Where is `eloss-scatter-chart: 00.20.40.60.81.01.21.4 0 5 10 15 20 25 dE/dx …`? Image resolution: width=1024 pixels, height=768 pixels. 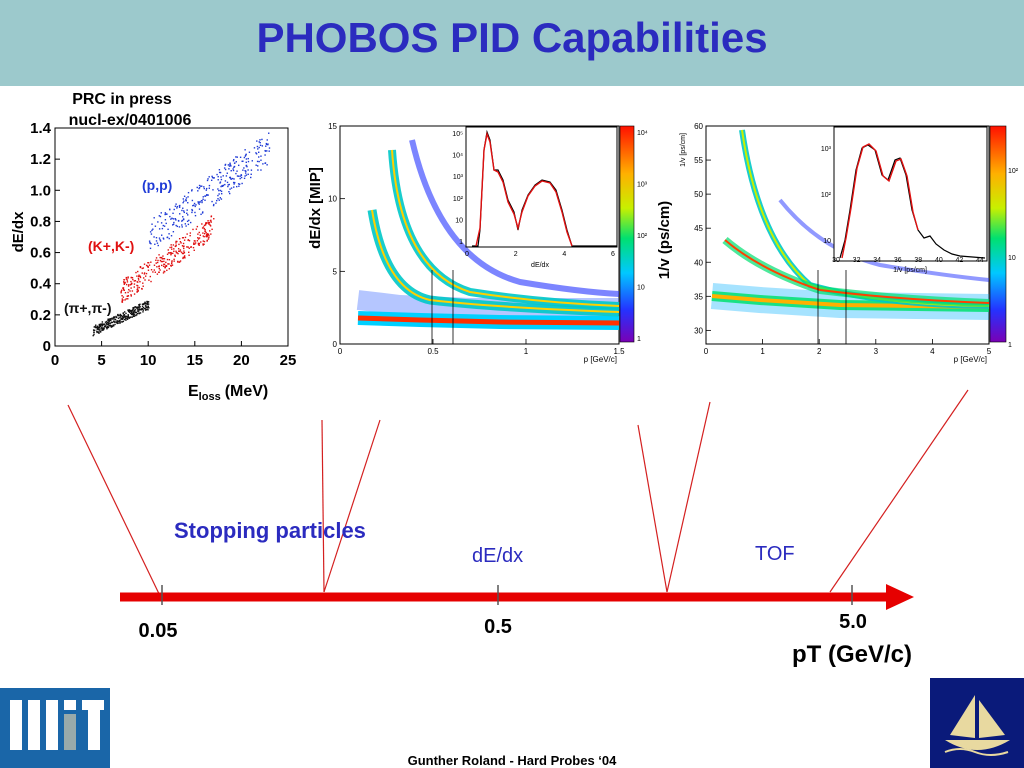
eloss-scatter-chart: 00.20.40.60.81.01.21.4 0 5 10 15 20 25 dE/dx … is located at coordinates (153, 247).